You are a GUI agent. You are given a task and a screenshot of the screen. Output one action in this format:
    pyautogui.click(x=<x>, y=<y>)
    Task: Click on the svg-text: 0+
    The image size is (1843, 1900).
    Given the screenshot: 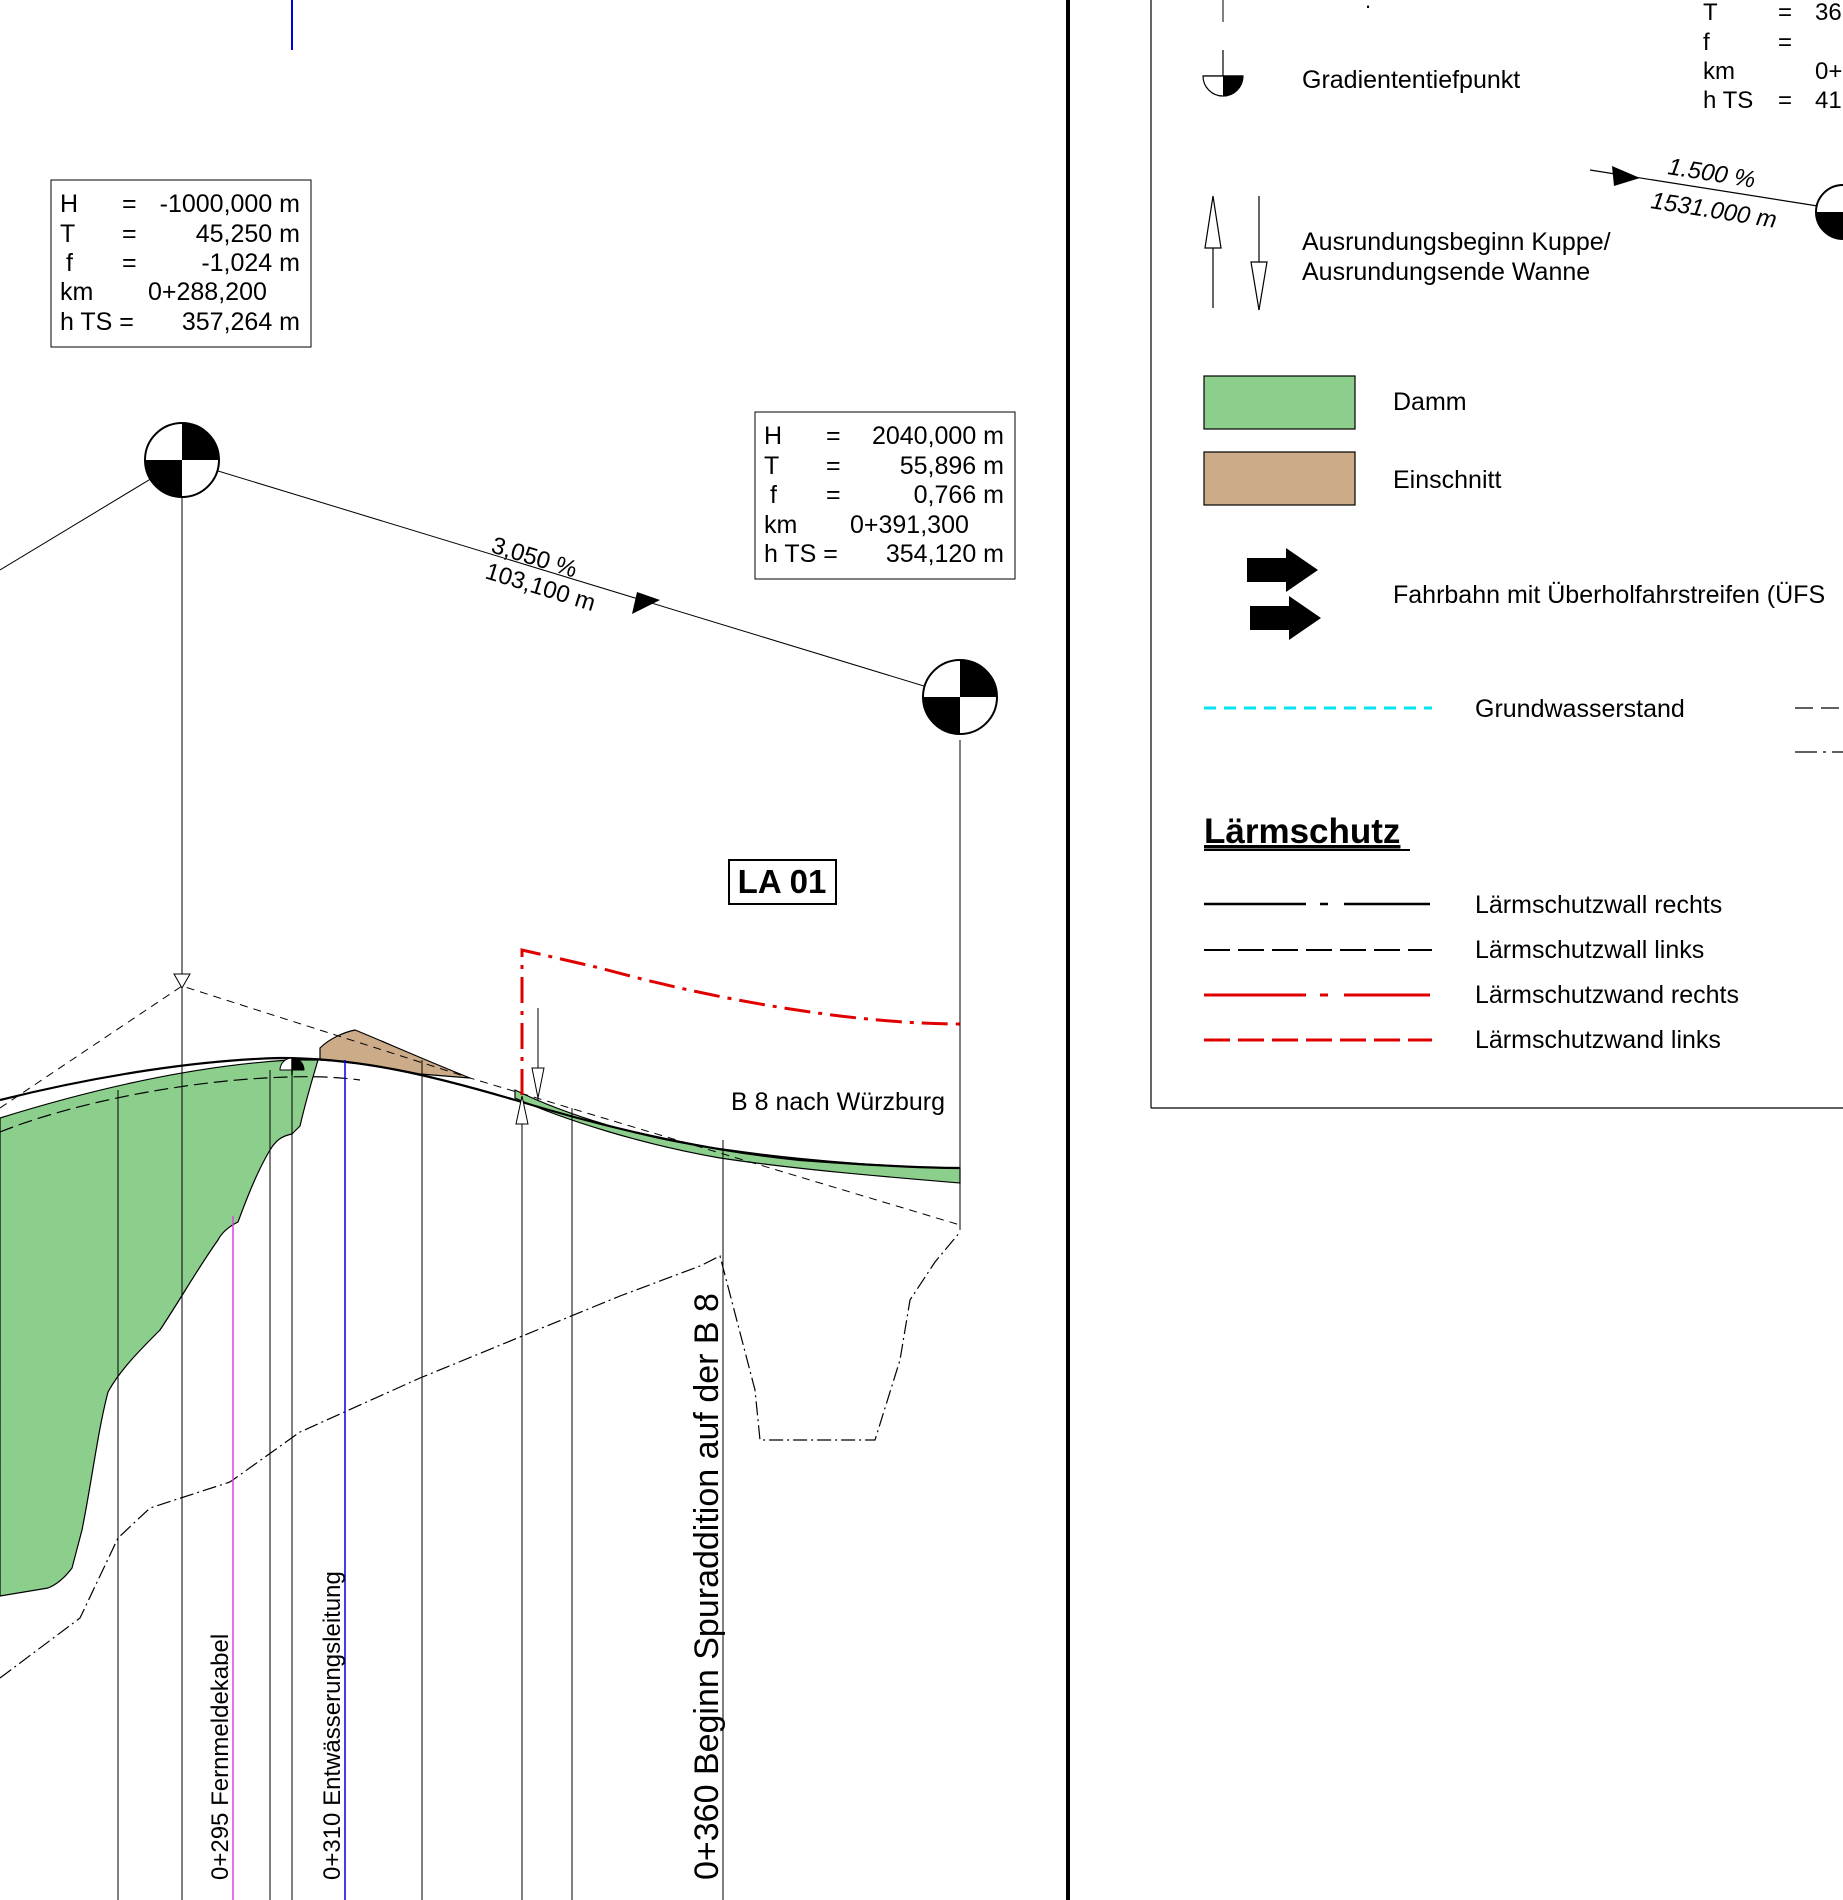 What is the action you would take?
    pyautogui.click(x=1828, y=71)
    